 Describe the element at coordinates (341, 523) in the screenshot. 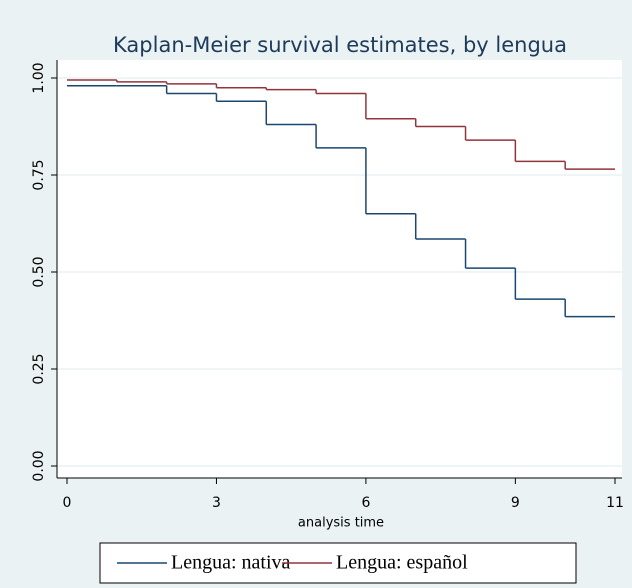

I see `x-axis-label: analysis time` at that location.